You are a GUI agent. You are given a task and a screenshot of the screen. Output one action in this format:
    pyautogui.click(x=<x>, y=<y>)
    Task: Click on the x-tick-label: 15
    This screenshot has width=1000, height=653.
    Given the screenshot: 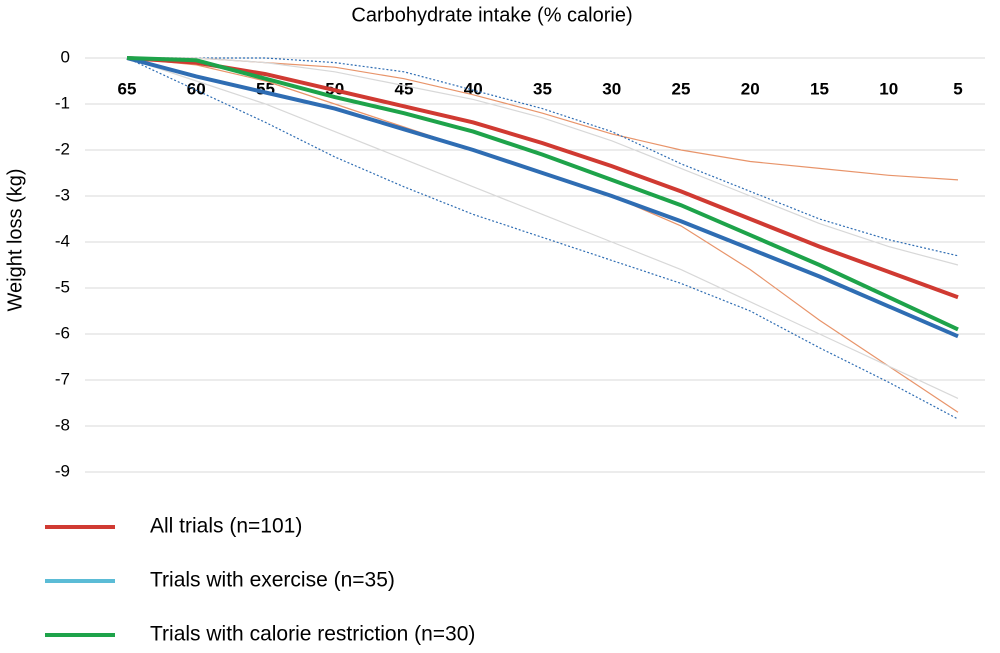 What is the action you would take?
    pyautogui.click(x=819, y=88)
    